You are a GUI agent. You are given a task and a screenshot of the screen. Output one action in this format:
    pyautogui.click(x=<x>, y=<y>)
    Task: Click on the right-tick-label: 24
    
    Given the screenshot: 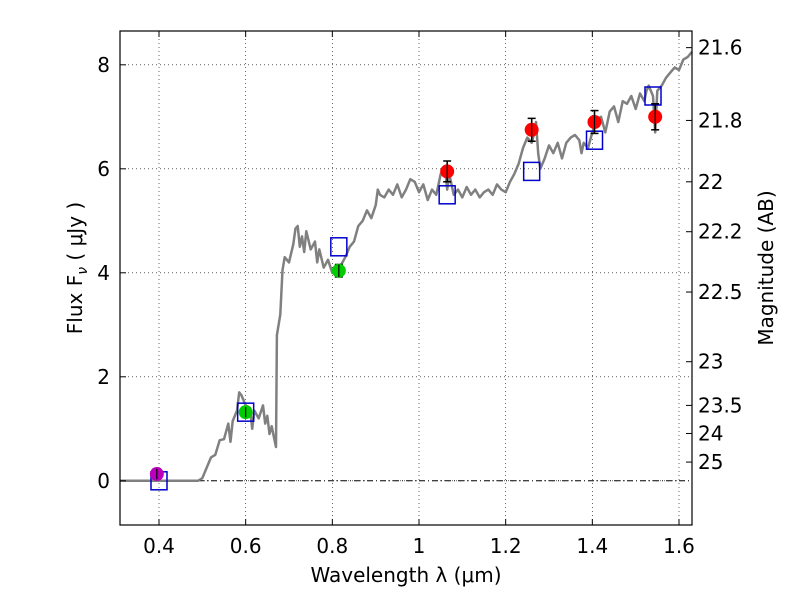 What is the action you would take?
    pyautogui.click(x=710, y=433)
    